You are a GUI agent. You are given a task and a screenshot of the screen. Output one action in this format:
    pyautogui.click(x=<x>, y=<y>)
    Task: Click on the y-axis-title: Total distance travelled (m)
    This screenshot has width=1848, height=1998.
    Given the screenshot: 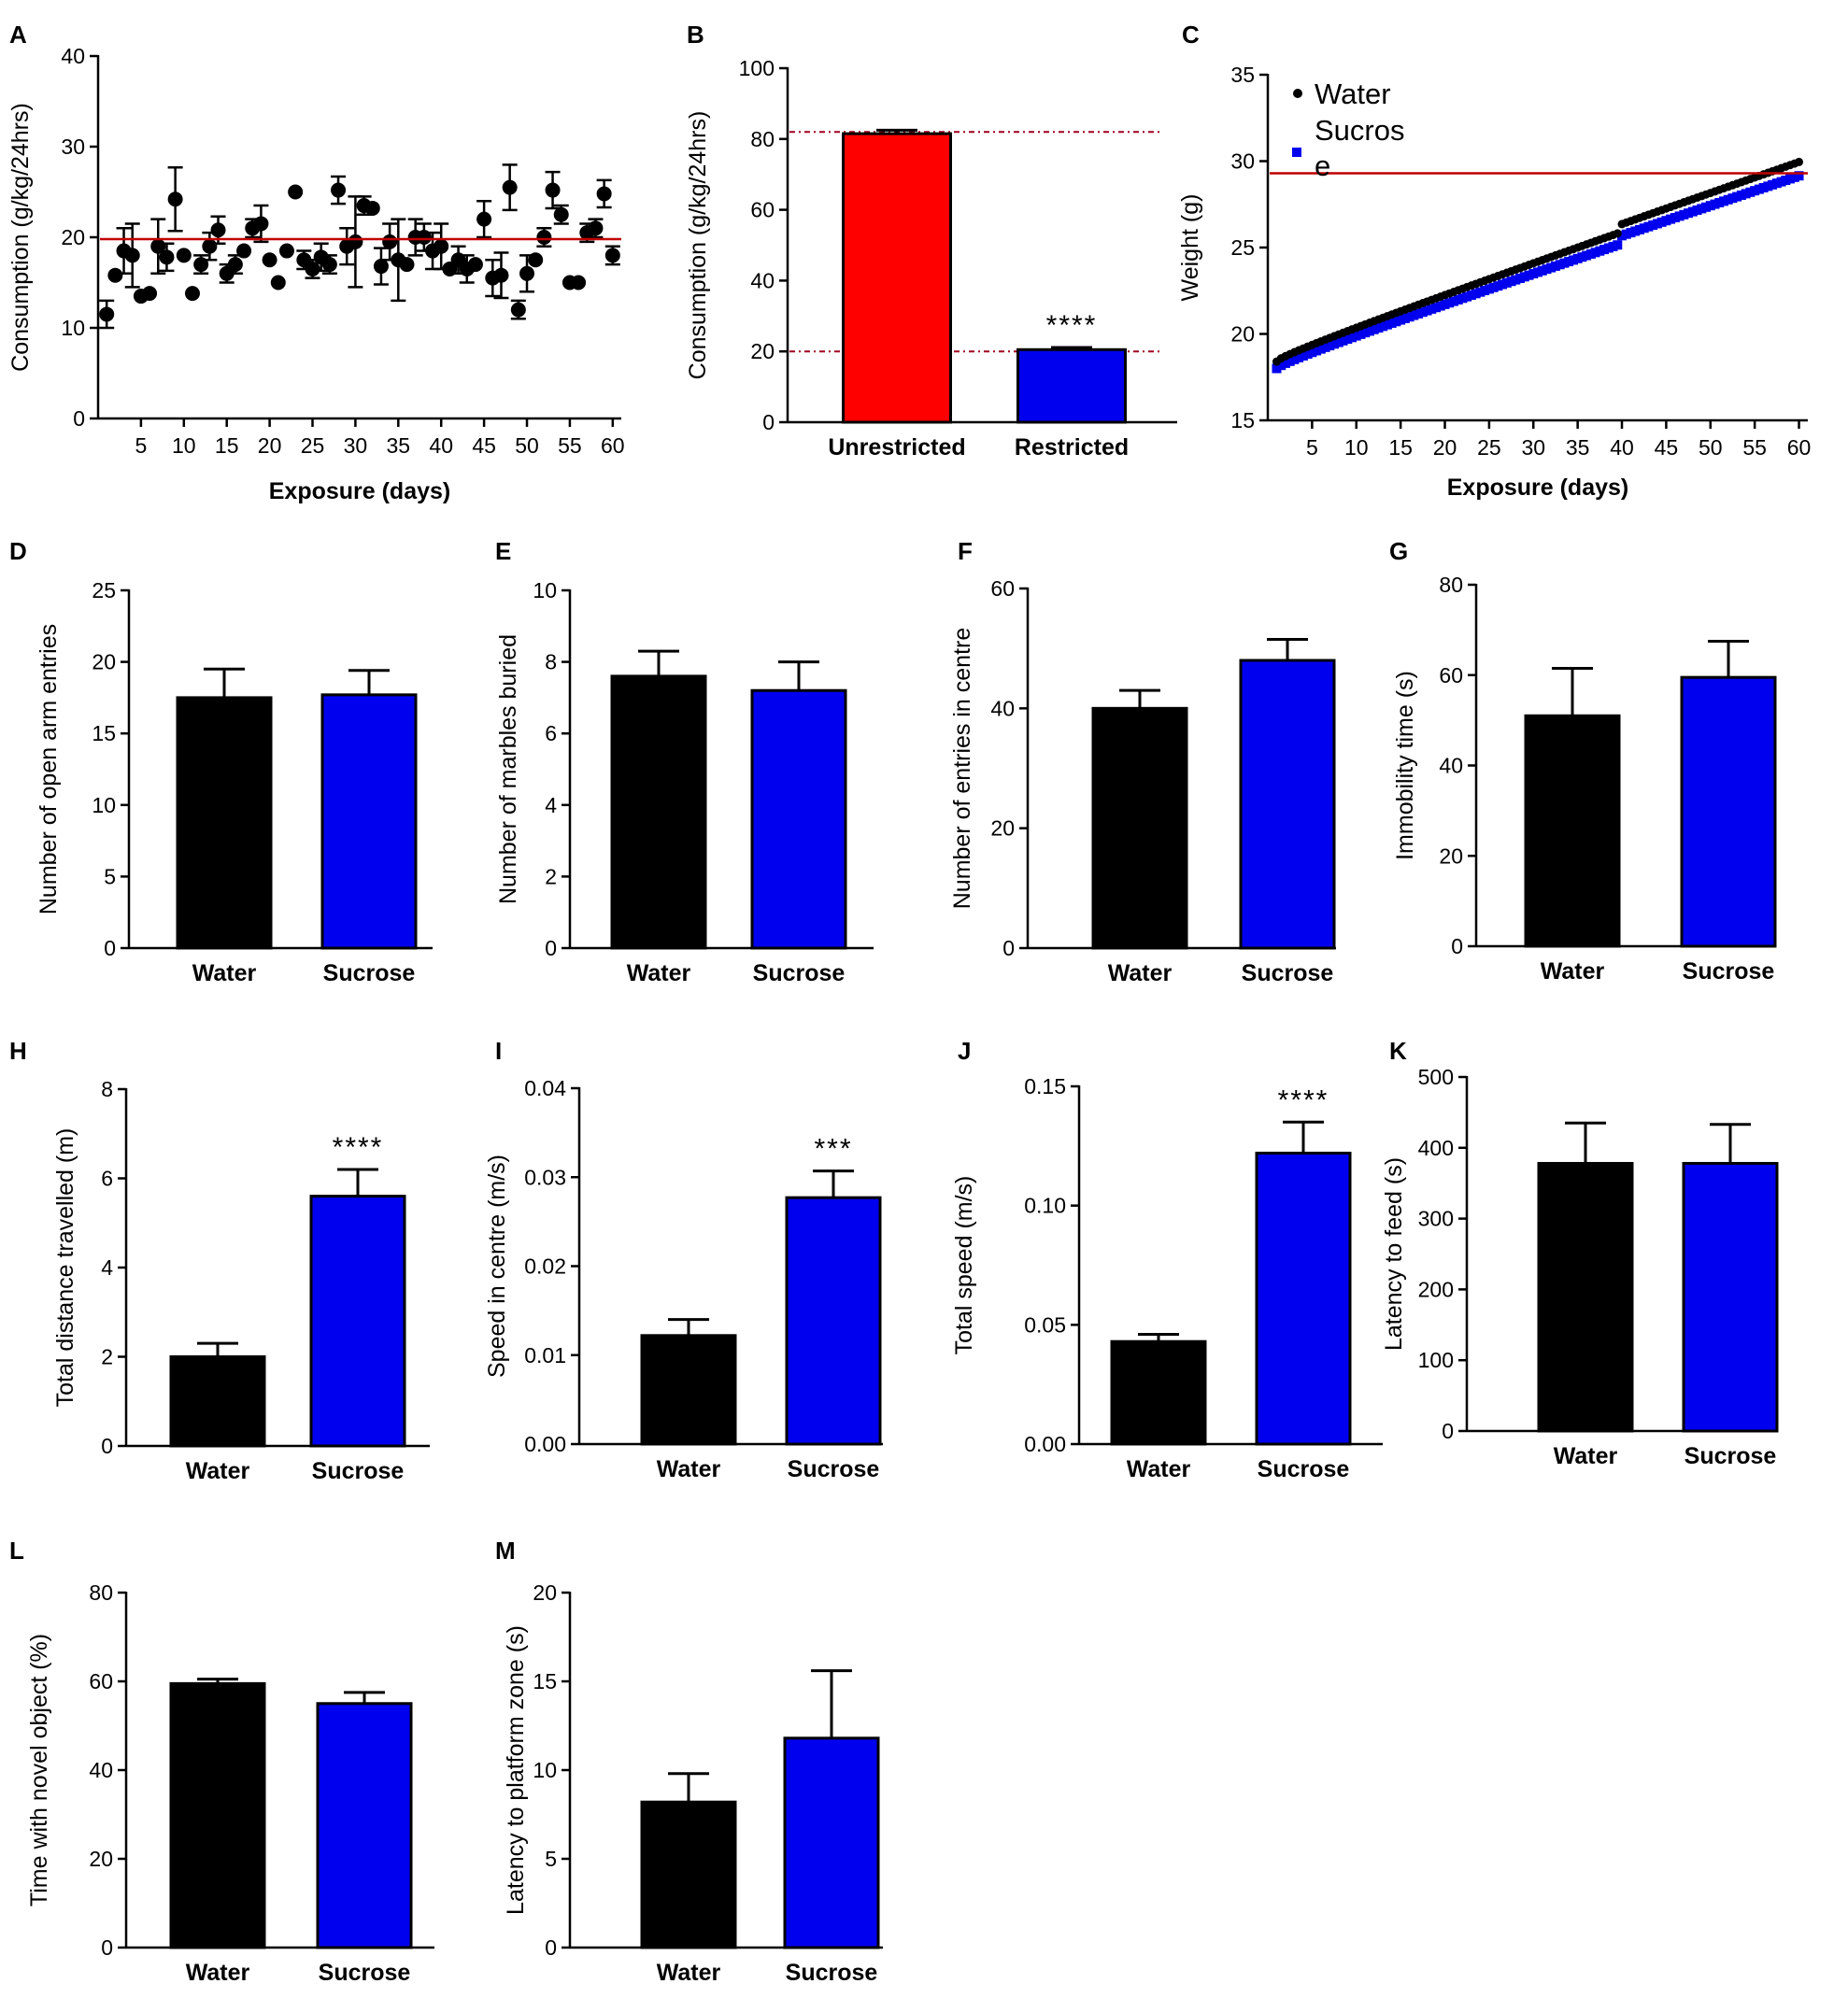 What is the action you would take?
    pyautogui.click(x=65, y=1268)
    